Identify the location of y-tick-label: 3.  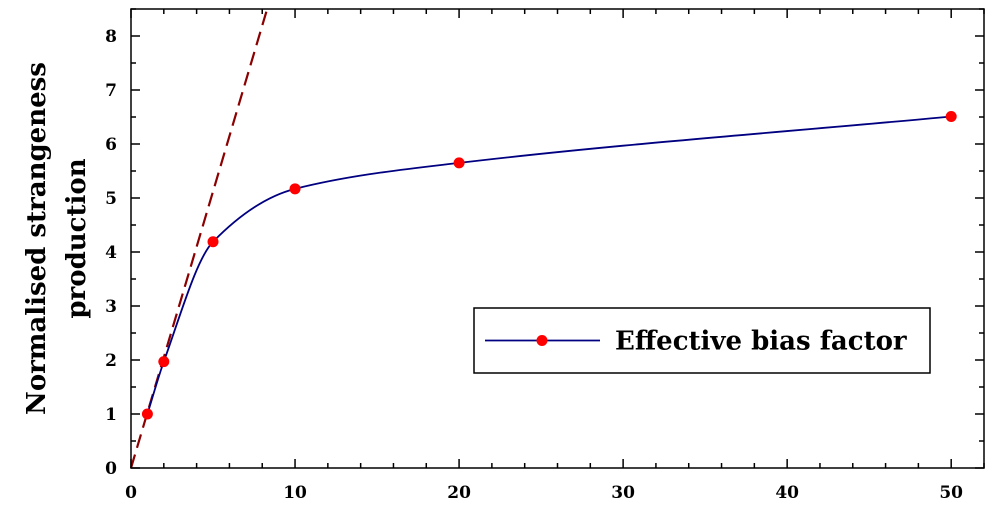
(111, 307).